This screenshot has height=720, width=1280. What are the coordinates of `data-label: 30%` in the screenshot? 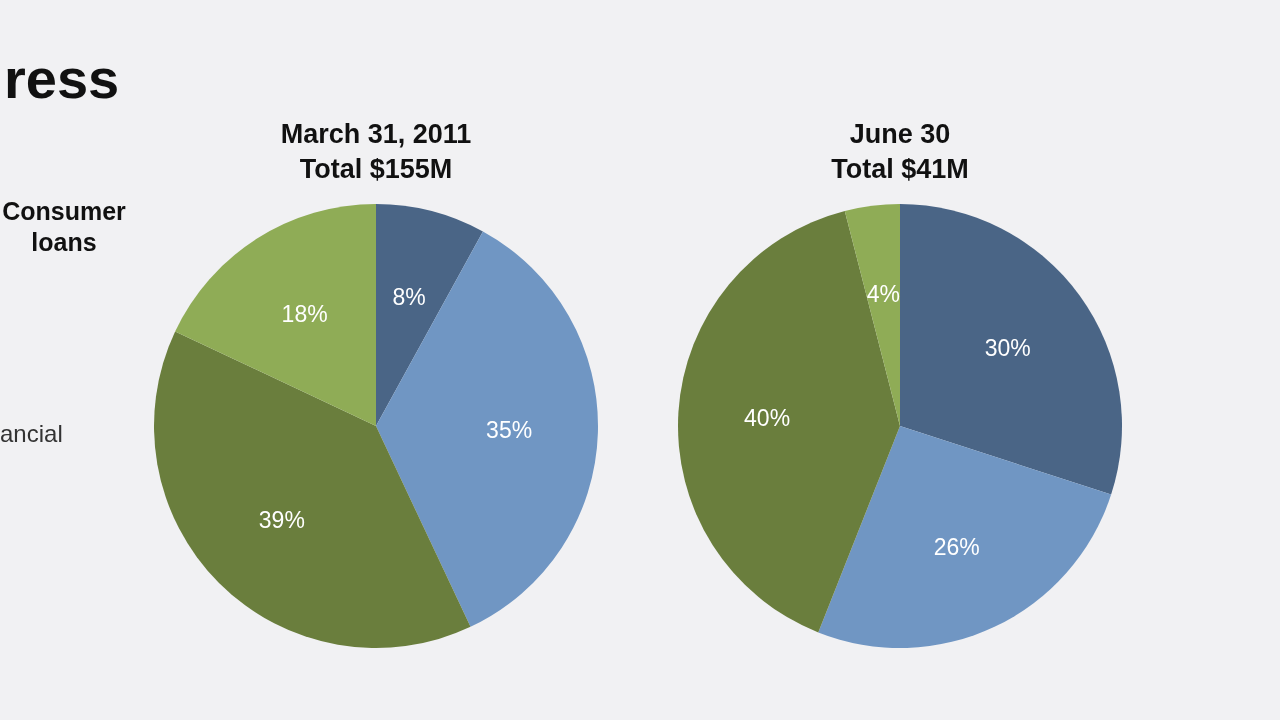 It's located at (1007, 347).